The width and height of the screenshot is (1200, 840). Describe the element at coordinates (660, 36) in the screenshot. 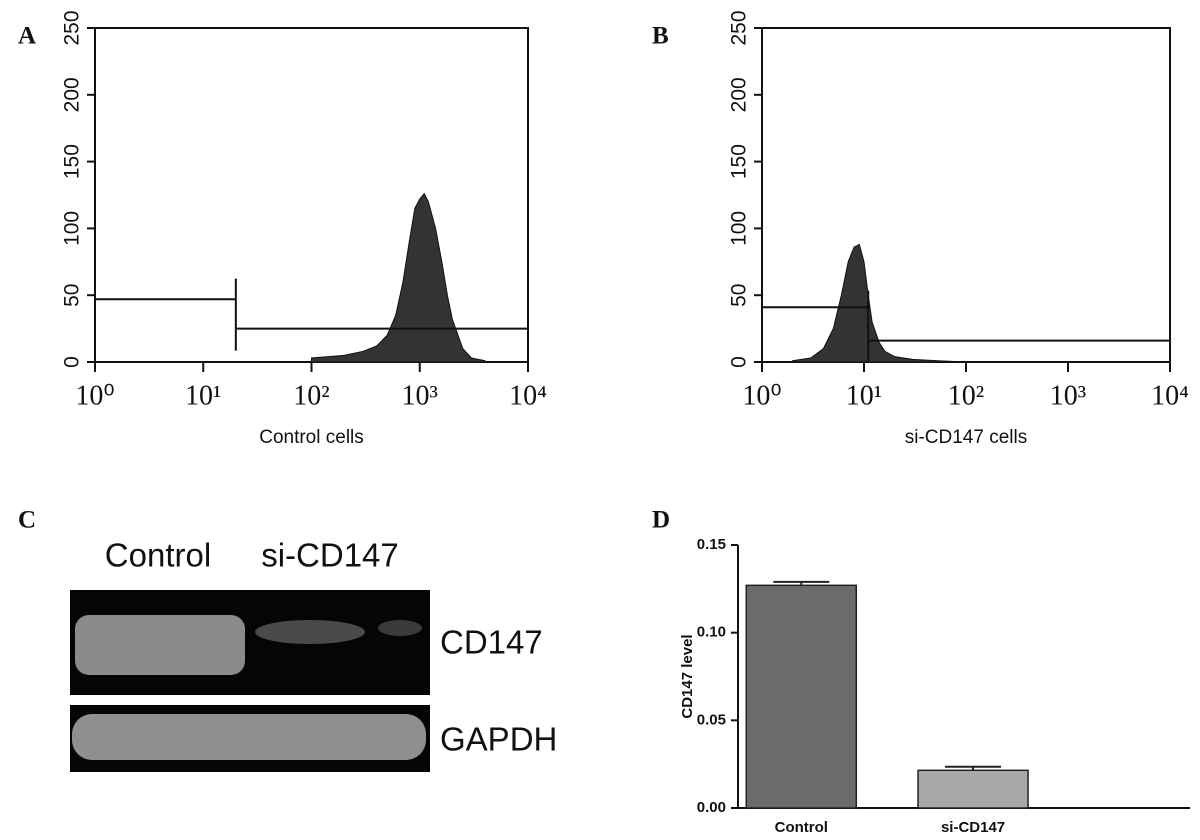

I see `panel-label: B` at that location.